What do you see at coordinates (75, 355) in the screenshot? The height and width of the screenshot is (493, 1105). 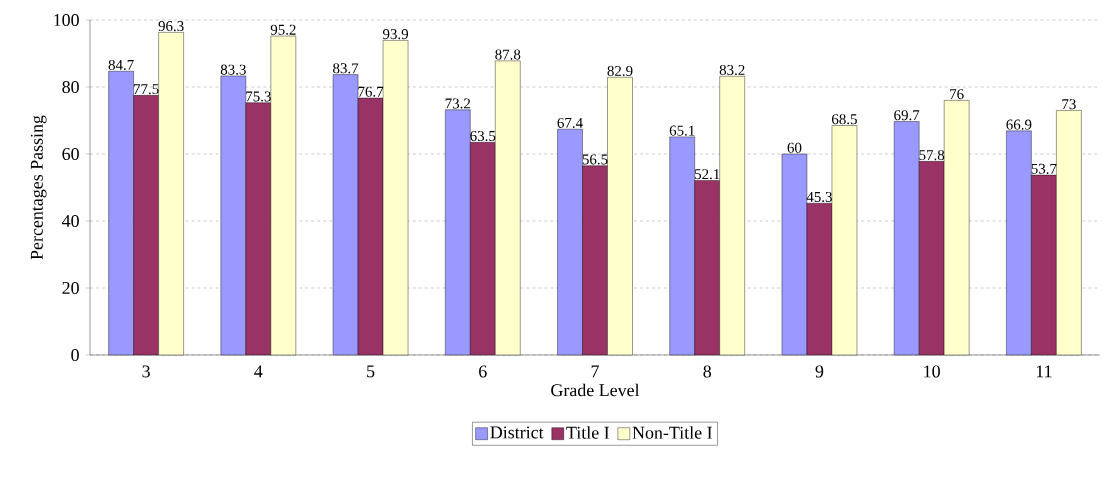 I see `y-tick-label: 0` at bounding box center [75, 355].